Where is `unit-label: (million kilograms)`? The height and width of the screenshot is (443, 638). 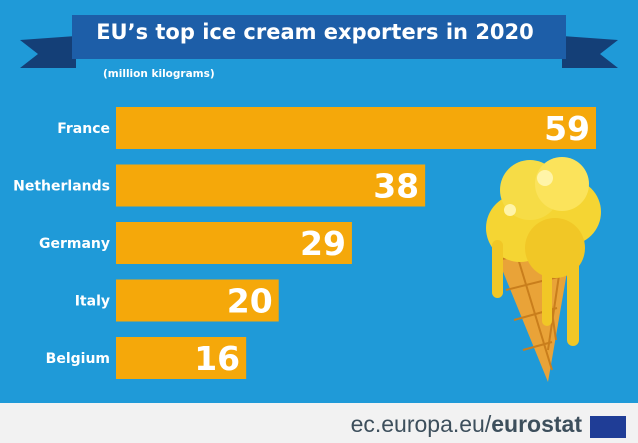
unit-label: (million kilograms) is located at coordinates (159, 74).